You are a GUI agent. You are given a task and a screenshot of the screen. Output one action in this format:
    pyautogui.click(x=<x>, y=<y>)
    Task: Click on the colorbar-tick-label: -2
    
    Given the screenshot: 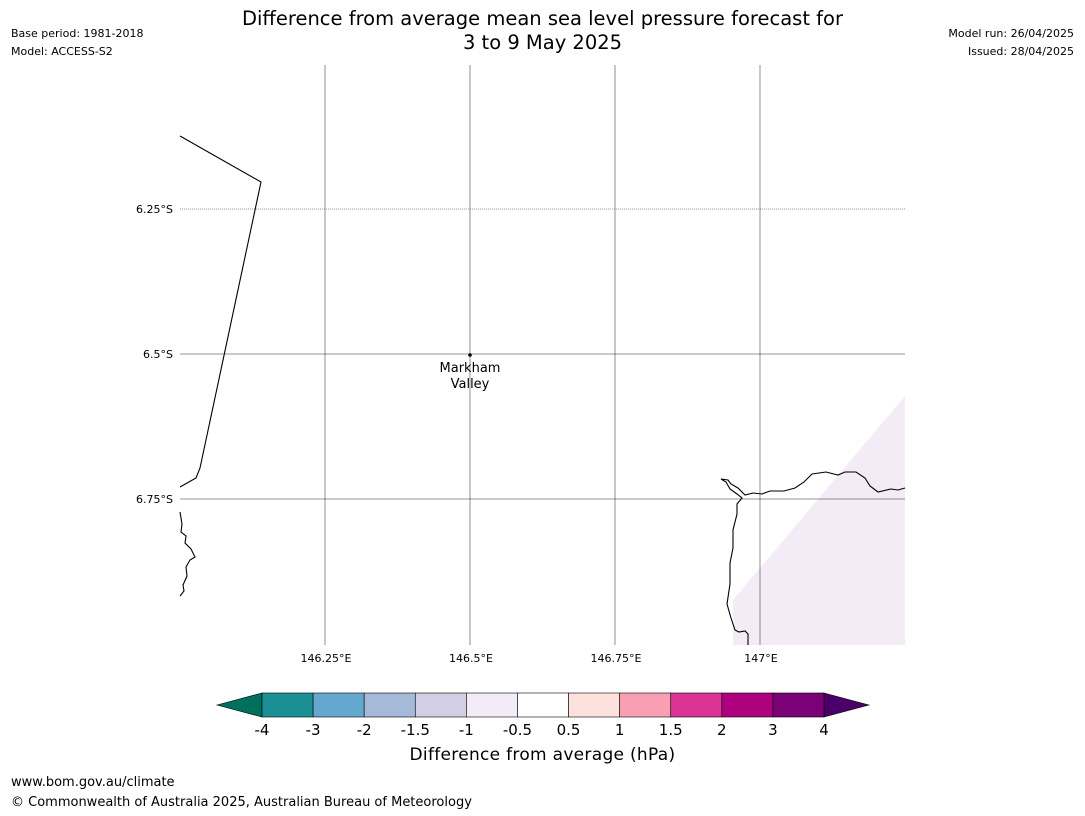 What is the action you would take?
    pyautogui.click(x=364, y=730)
    